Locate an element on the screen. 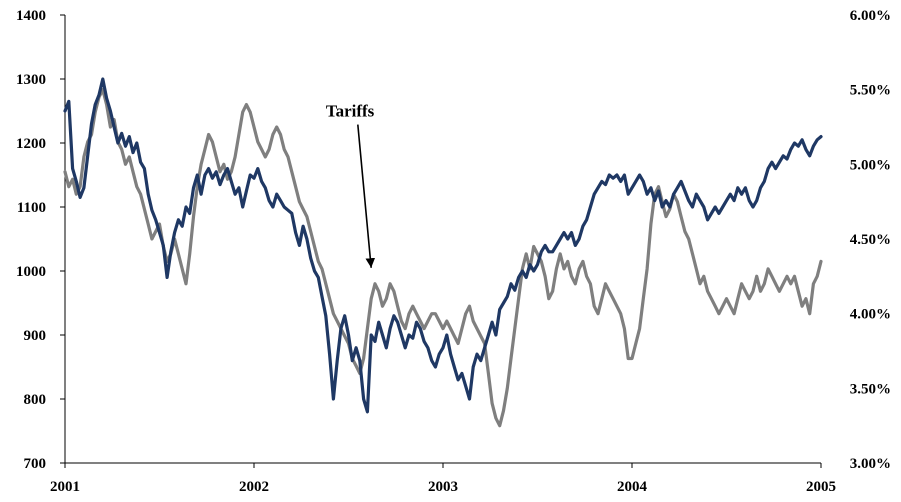 Image resolution: width=901 pixels, height=502 pixels. left-y-tick-label: 1400 is located at coordinates (31, 16).